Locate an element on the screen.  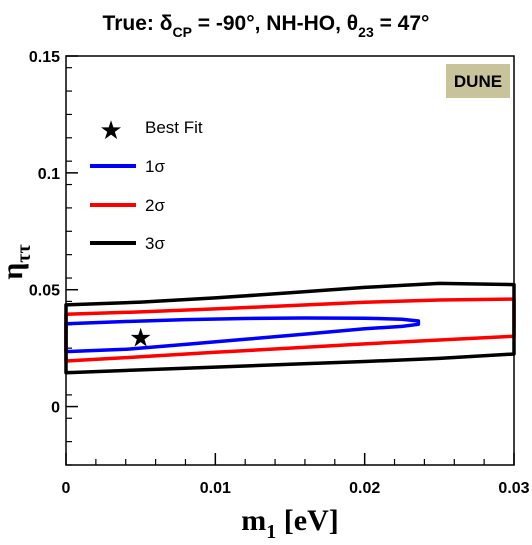
best-fit-star-icon: ★ is located at coordinates (140, 339).